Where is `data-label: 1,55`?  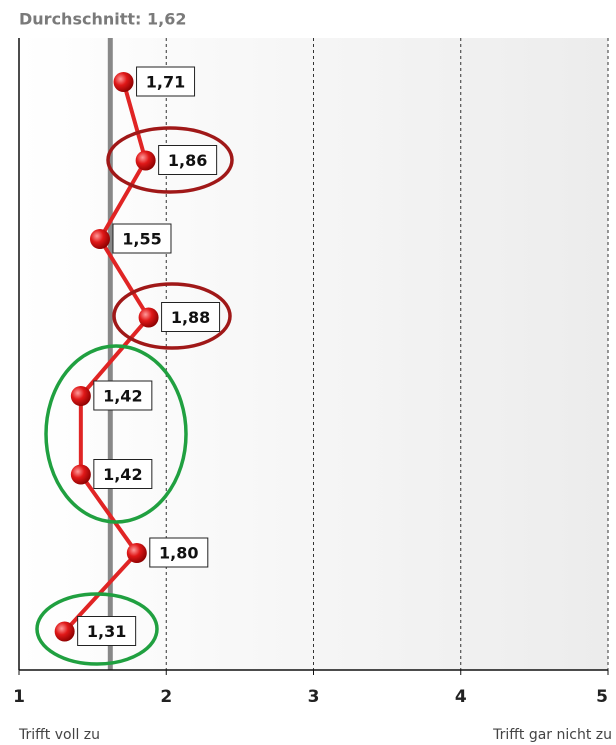 data-label: 1,55 is located at coordinates (141, 239).